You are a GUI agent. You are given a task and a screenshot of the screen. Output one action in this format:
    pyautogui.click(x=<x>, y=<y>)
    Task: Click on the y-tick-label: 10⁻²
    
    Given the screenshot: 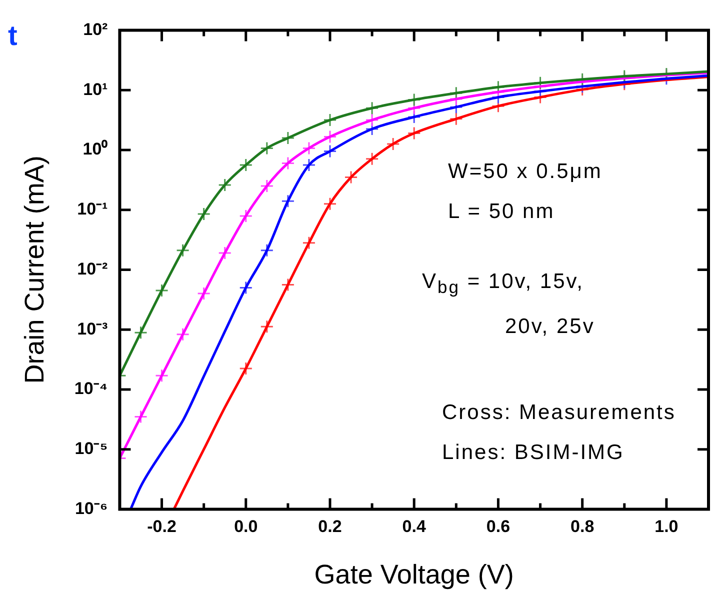 What is the action you would take?
    pyautogui.click(x=92, y=268)
    